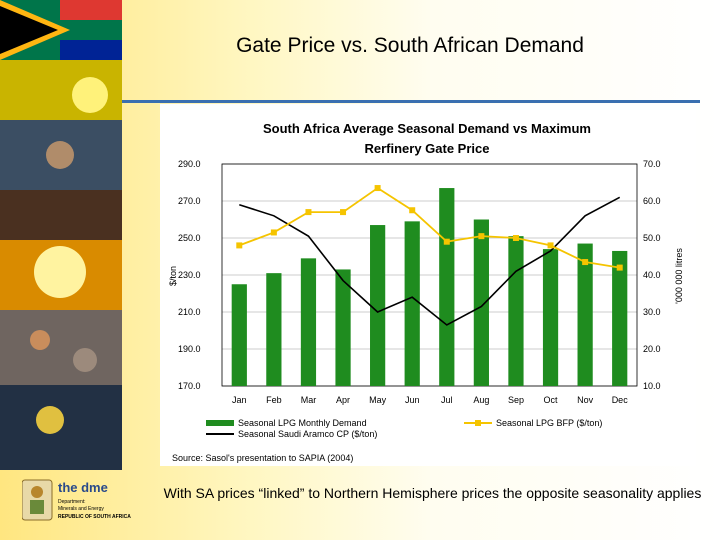 The image size is (720, 540). What do you see at coordinates (549, 423) in the screenshot?
I see `legend-label-bfp: Seasonal LPG BFP ($/ton)` at bounding box center [549, 423].